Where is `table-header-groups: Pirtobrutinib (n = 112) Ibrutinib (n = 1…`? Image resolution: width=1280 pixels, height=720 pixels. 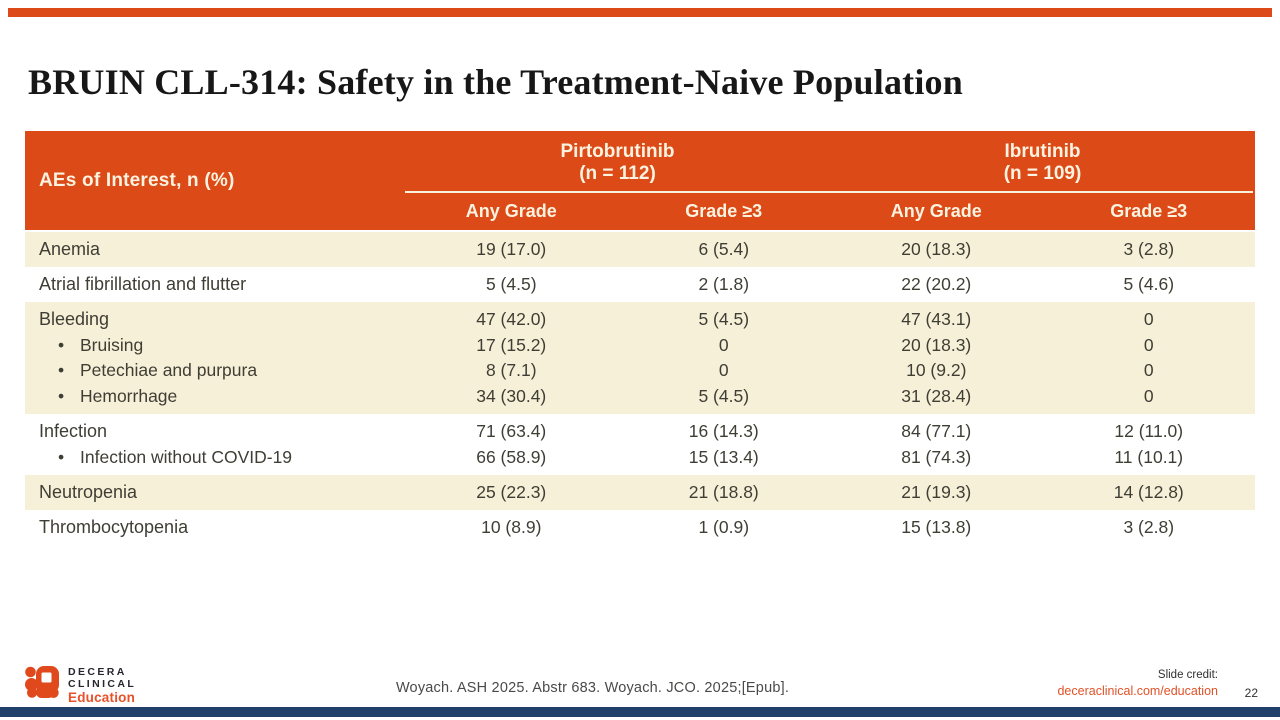 table-header-groups: Pirtobrutinib (n = 112) Ibrutinib (n = 1… is located at coordinates (830, 180).